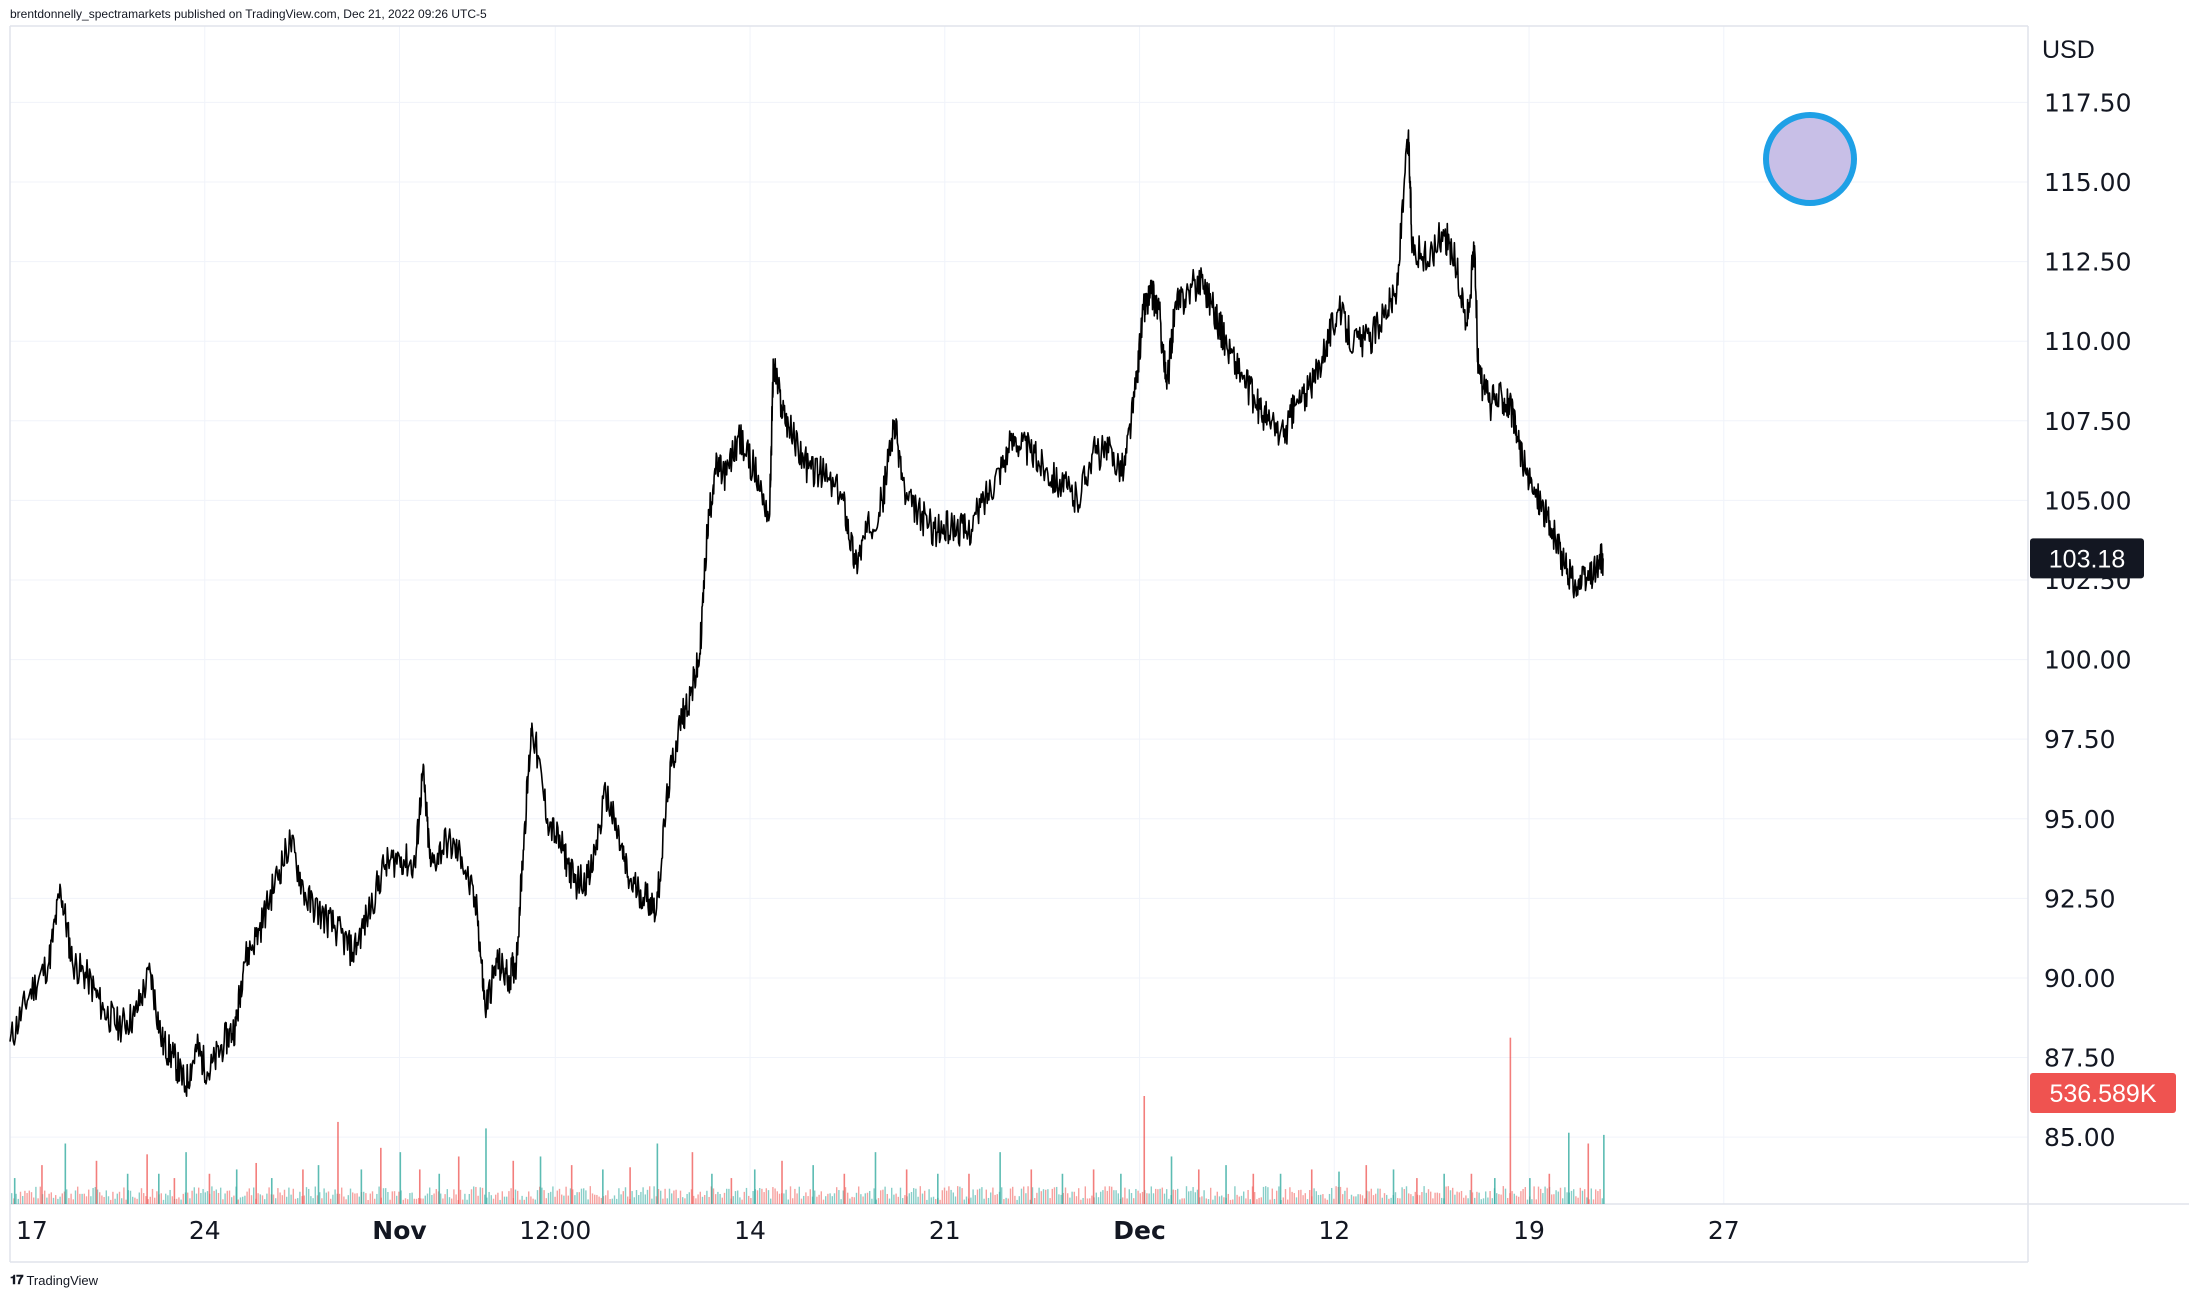 Image resolution: width=2189 pixels, height=1299 pixels. What do you see at coordinates (62, 1280) in the screenshot?
I see `tradingview-brand-label: TradingView` at bounding box center [62, 1280].